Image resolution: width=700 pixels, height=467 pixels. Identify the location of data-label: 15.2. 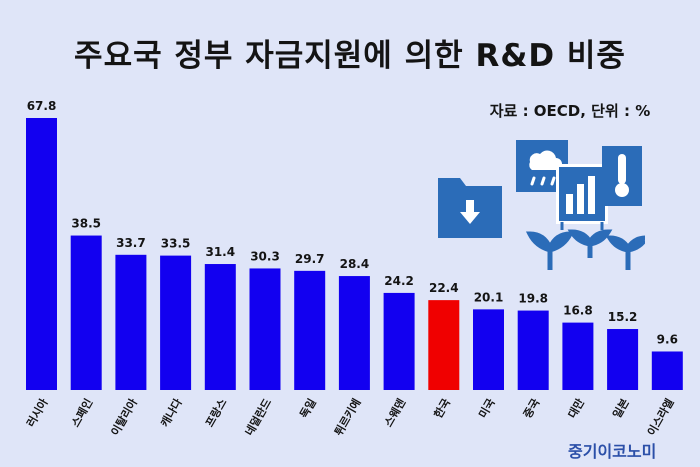
(623, 317).